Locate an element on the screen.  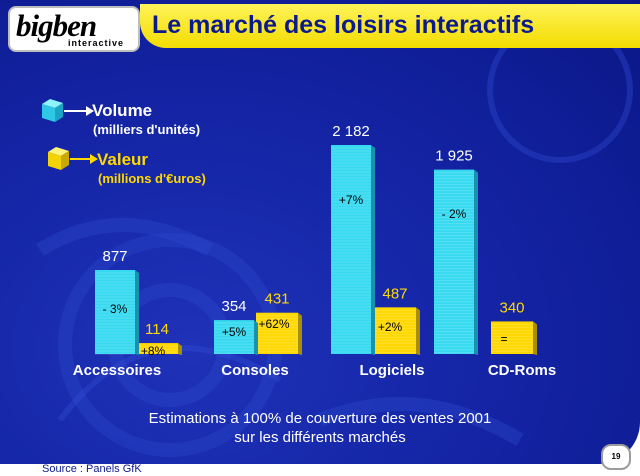
value-change-label: +8% is located at coordinates (153, 351).